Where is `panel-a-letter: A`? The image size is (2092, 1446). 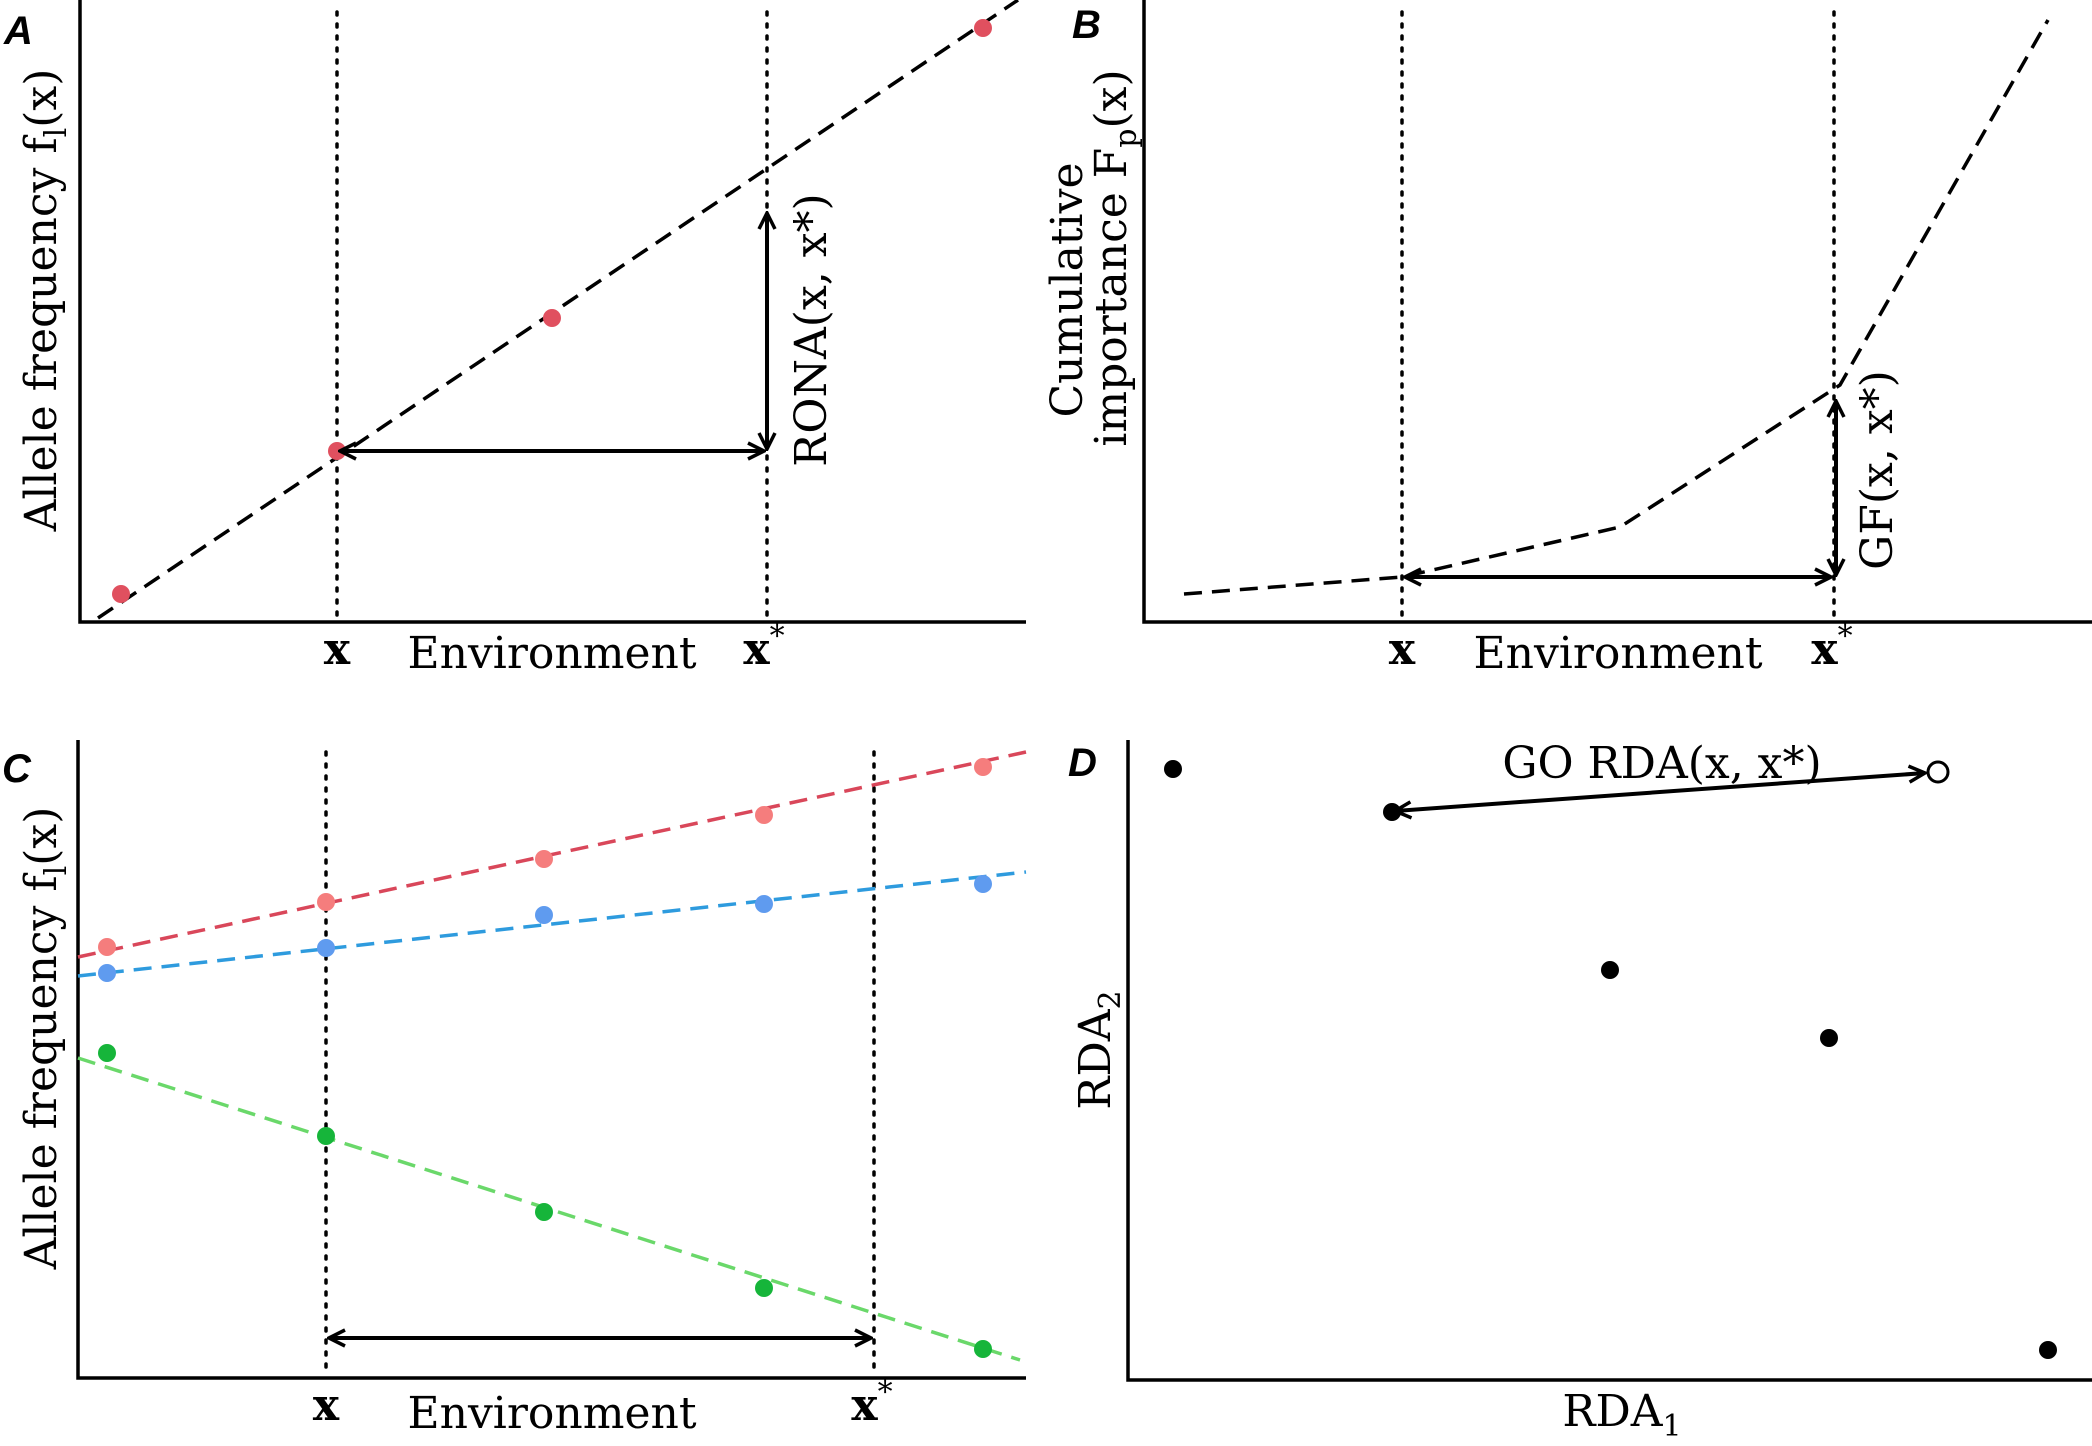
panel-a-letter: A is located at coordinates (18, 31).